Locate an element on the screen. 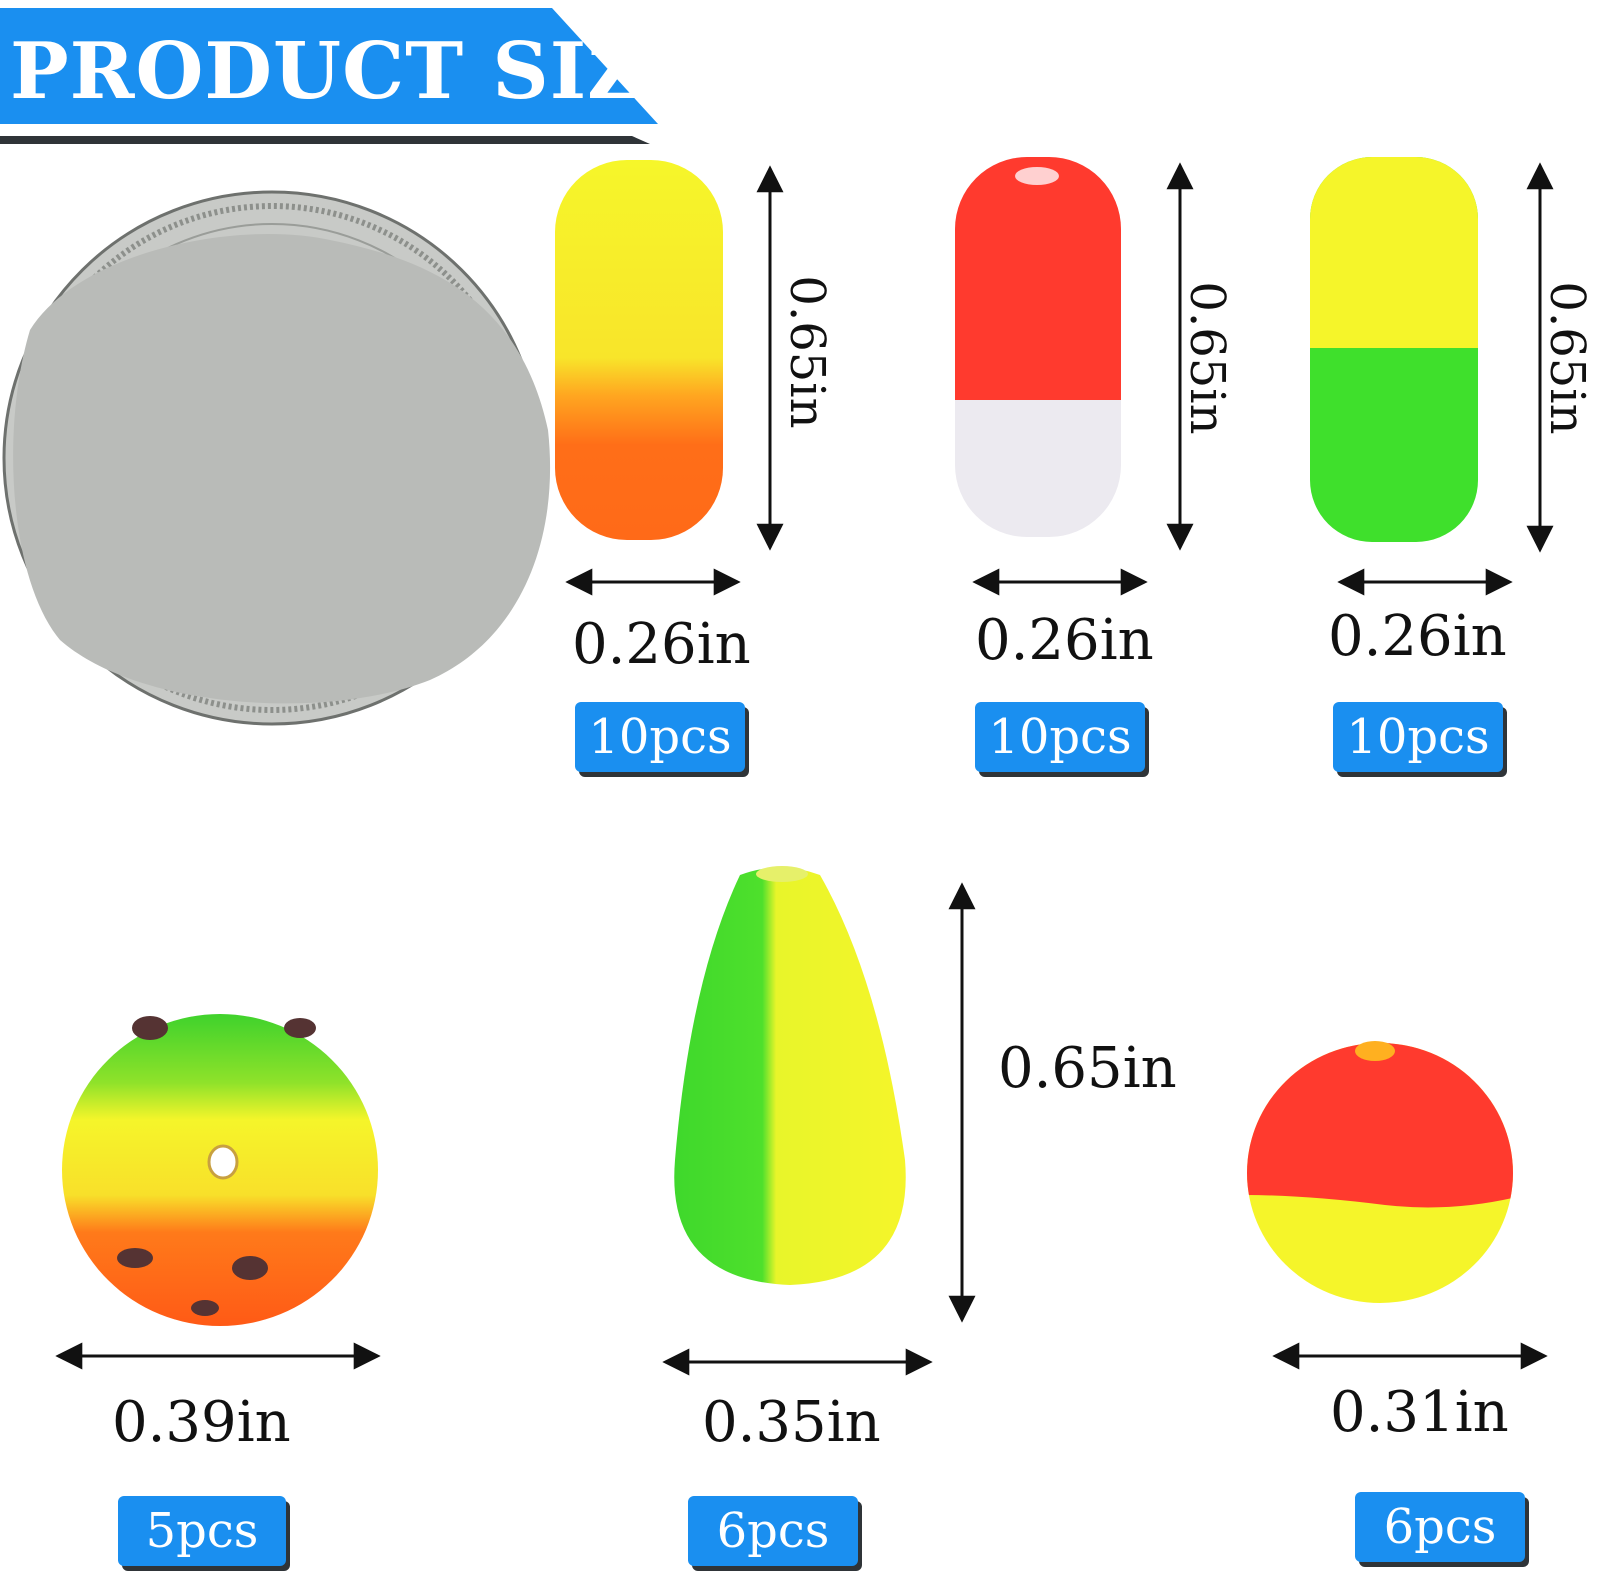 This screenshot has height=1576, width=1600. yellow-green-capsule-float-icon is located at coordinates (1394, 349).